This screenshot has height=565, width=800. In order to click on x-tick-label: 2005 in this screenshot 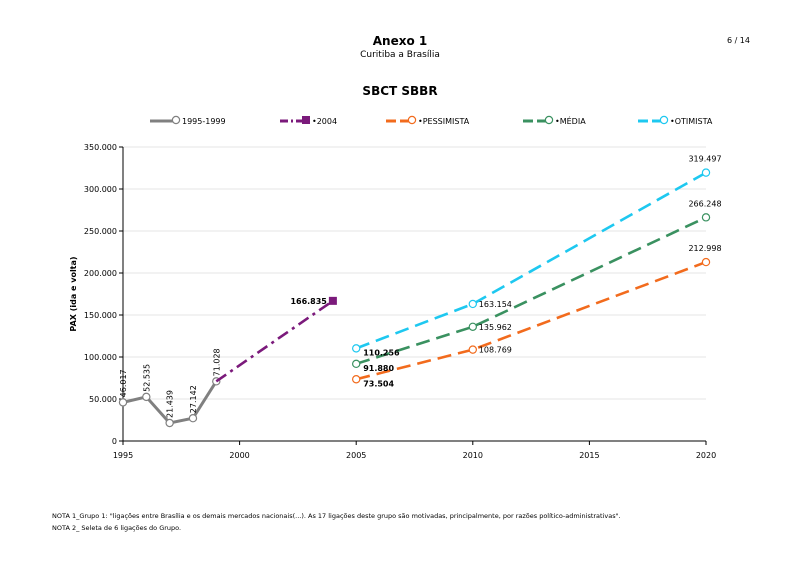, I will do `click(356, 455)`.